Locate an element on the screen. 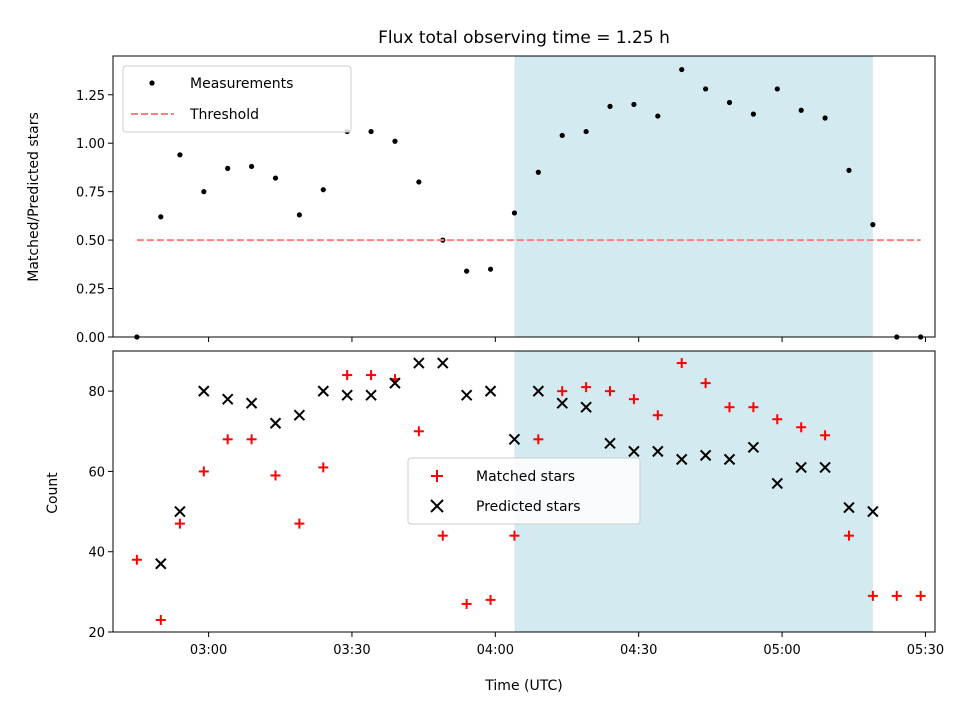 The width and height of the screenshot is (960, 720). top-y-tick-label: 1.00 is located at coordinates (90, 144).